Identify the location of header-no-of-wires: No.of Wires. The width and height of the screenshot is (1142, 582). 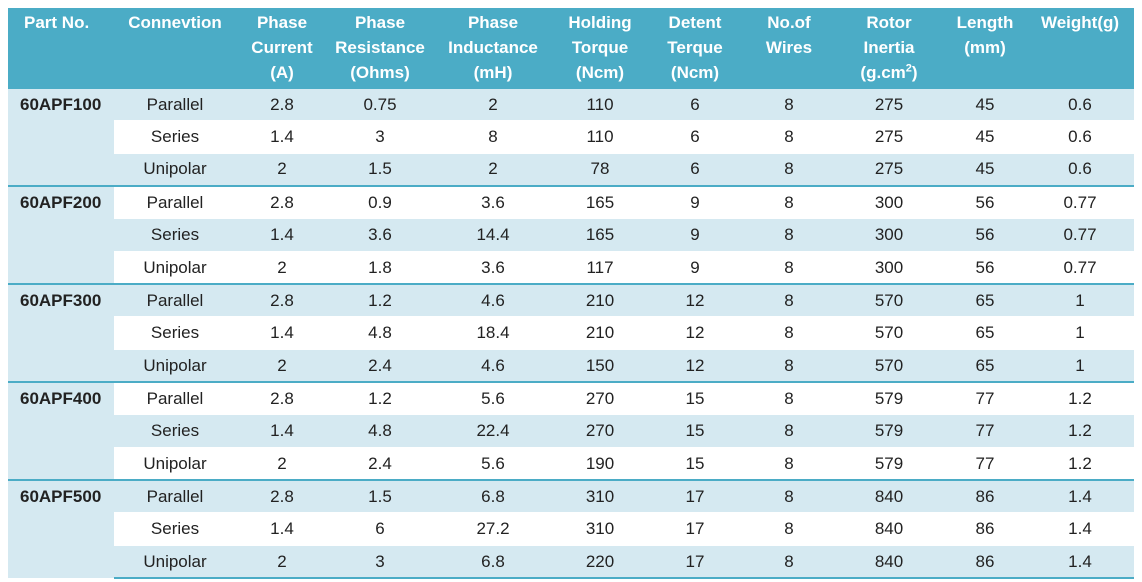
(789, 48).